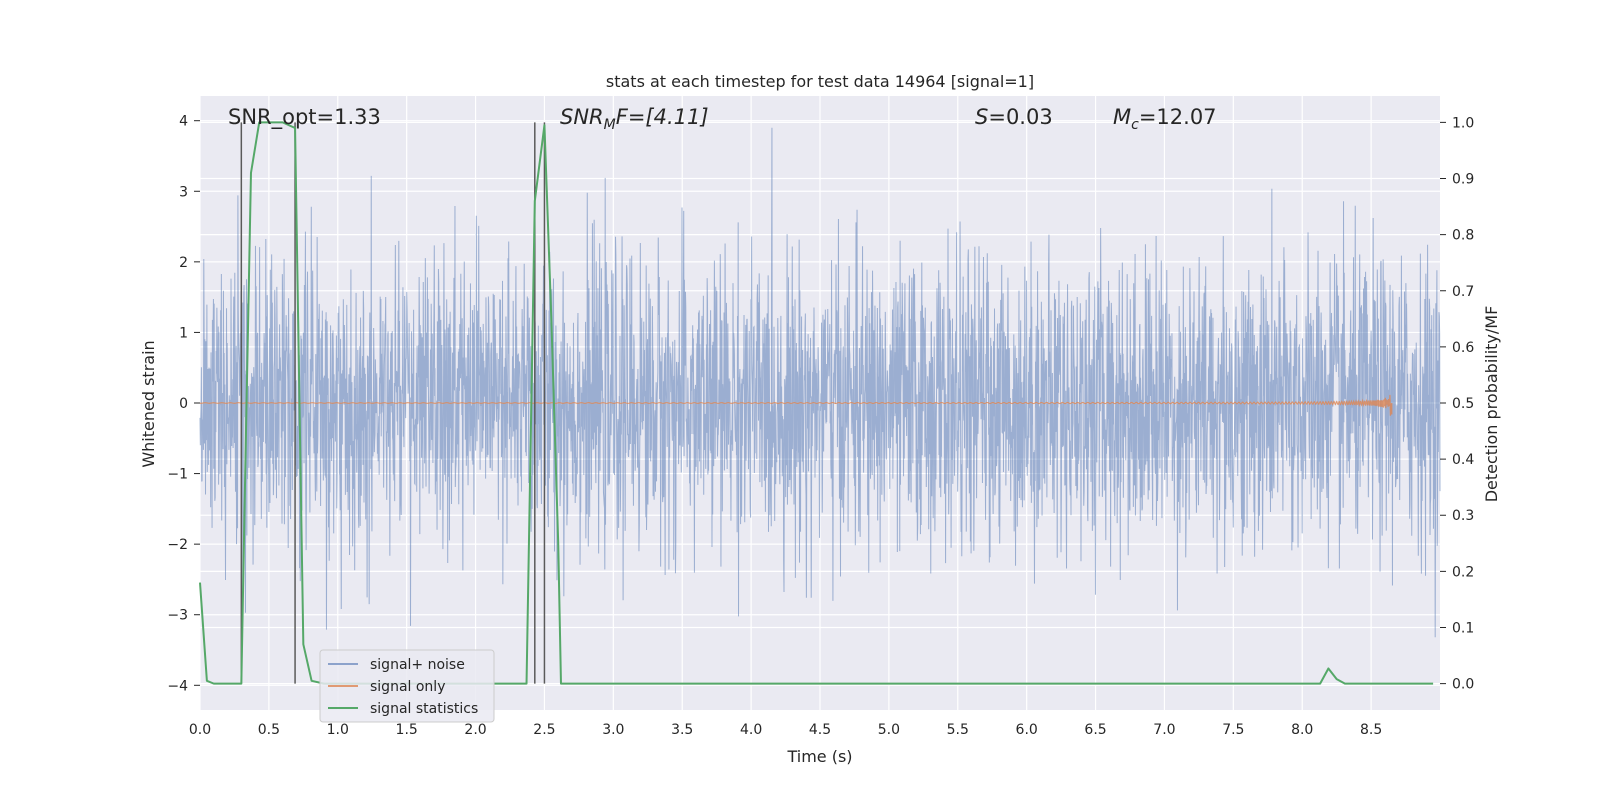 This screenshot has height=800, width=1600. I want to click on x-tick-label: 8.0, so click(1302, 730).